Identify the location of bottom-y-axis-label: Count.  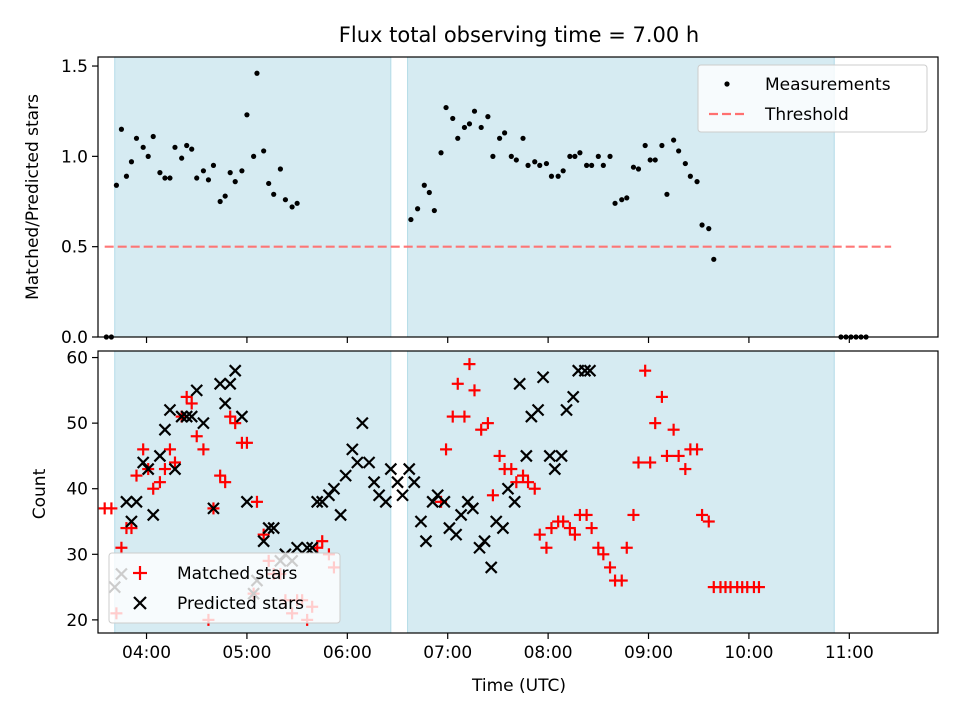
(40, 493).